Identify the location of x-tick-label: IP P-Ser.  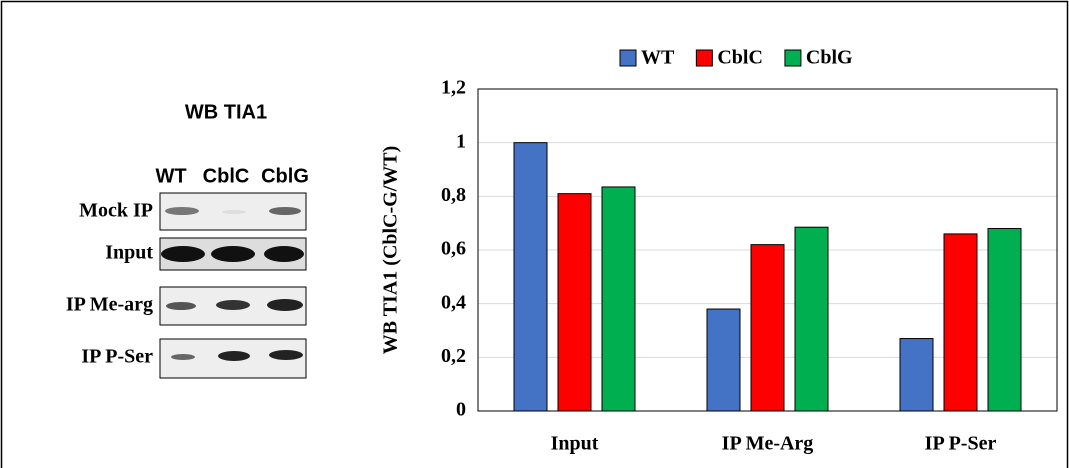
(961, 444).